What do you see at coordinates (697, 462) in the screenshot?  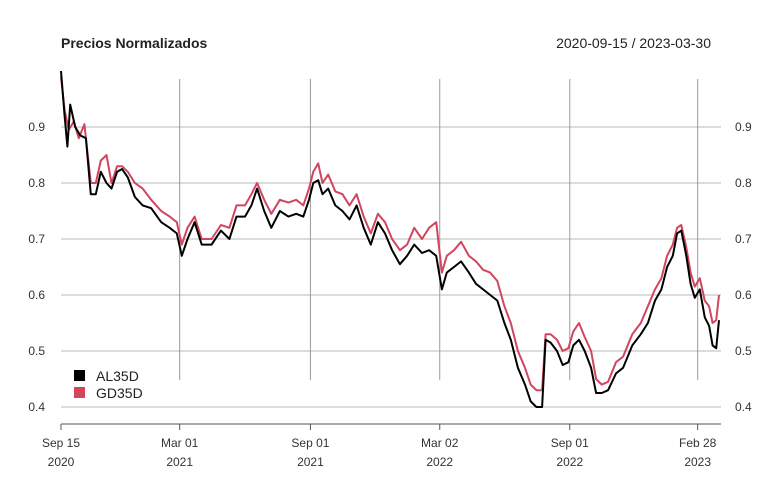 I see `x-tick-year-label: 2023` at bounding box center [697, 462].